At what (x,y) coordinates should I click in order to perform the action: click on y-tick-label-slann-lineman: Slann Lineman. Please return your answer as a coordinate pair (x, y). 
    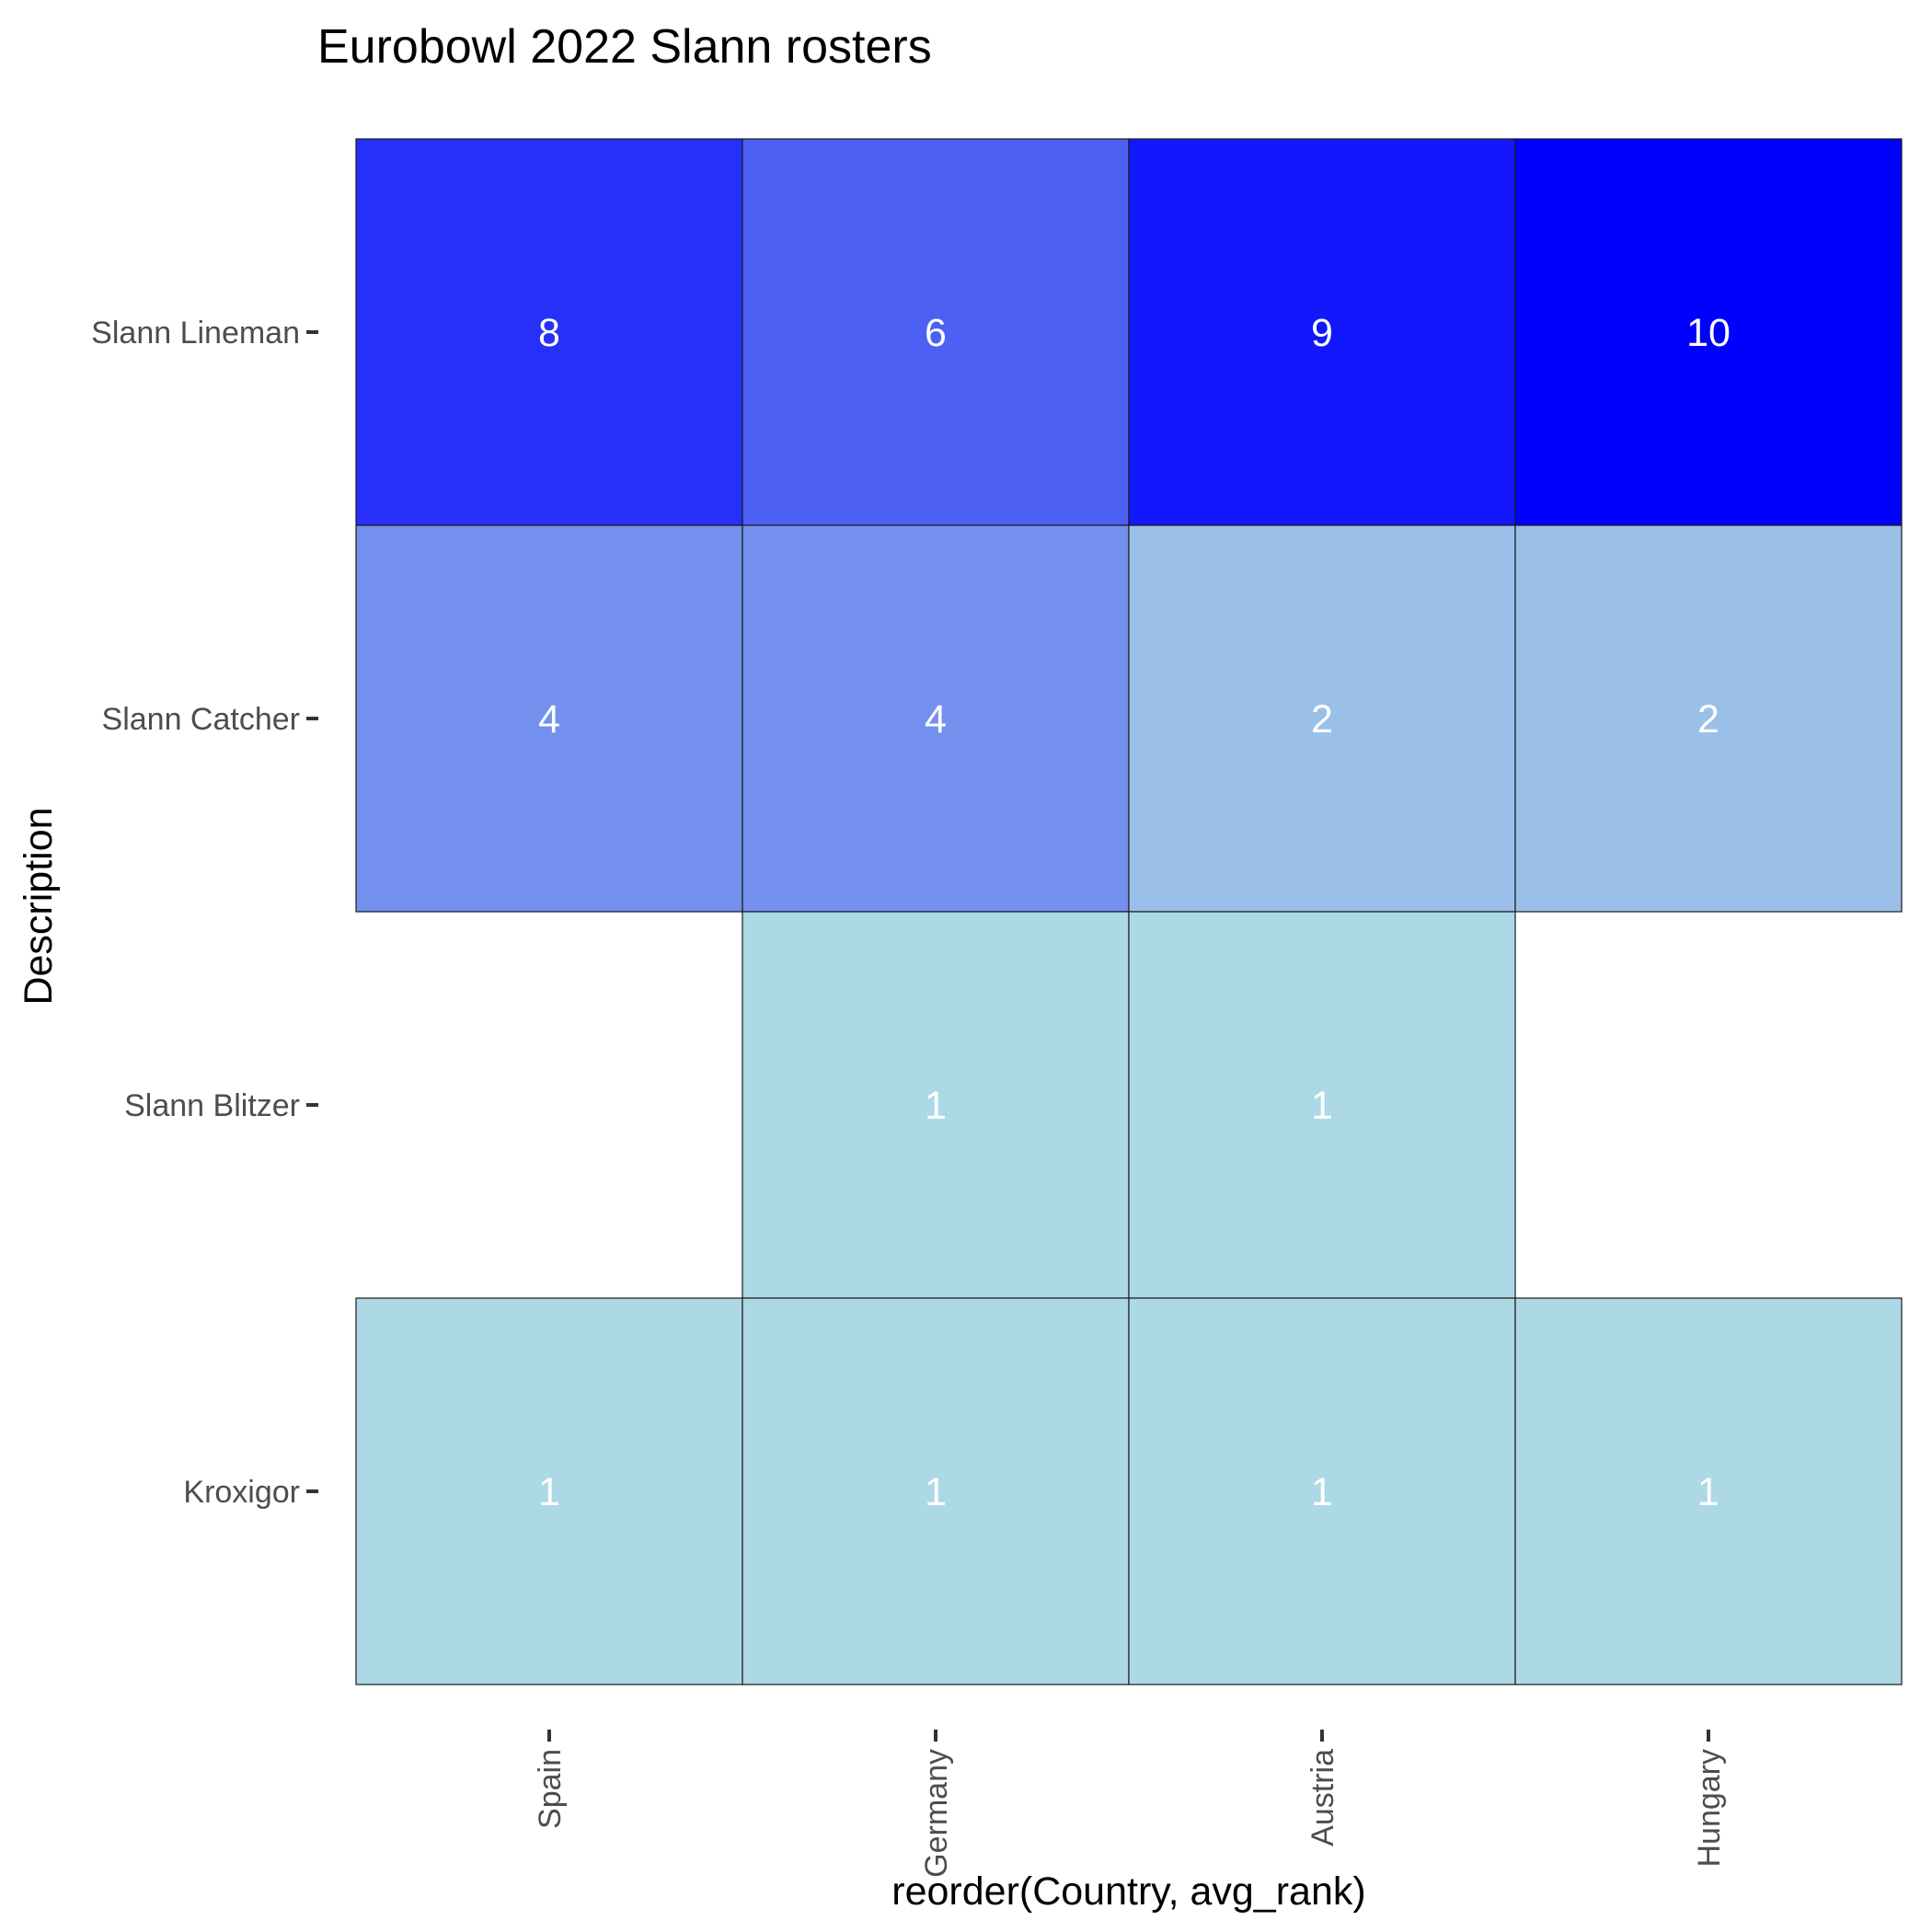
    Looking at the image, I should click on (195, 333).